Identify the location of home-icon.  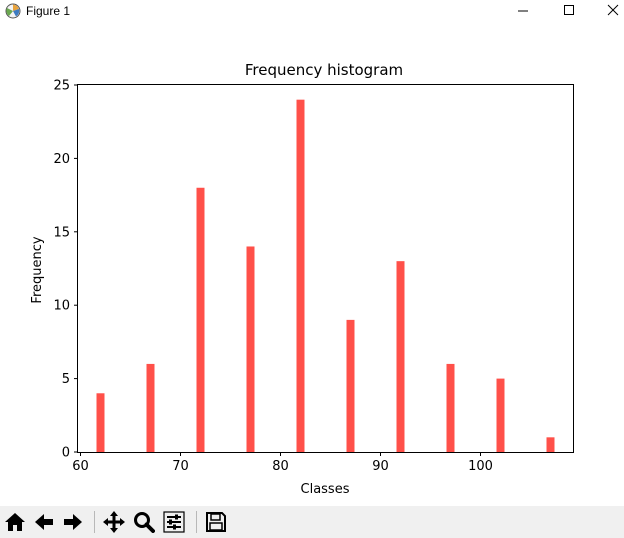
(15, 522).